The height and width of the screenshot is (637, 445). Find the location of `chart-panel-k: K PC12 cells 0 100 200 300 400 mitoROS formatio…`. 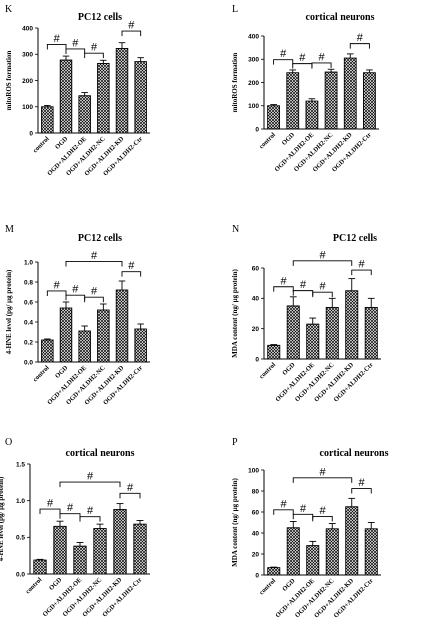

chart-panel-k: K PC12 cells 0 100 200 300 400 mitoROS formatio… is located at coordinates (77, 91).